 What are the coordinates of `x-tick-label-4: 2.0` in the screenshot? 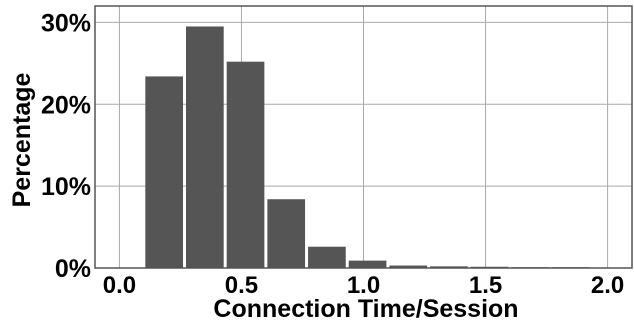 It's located at (607, 285).